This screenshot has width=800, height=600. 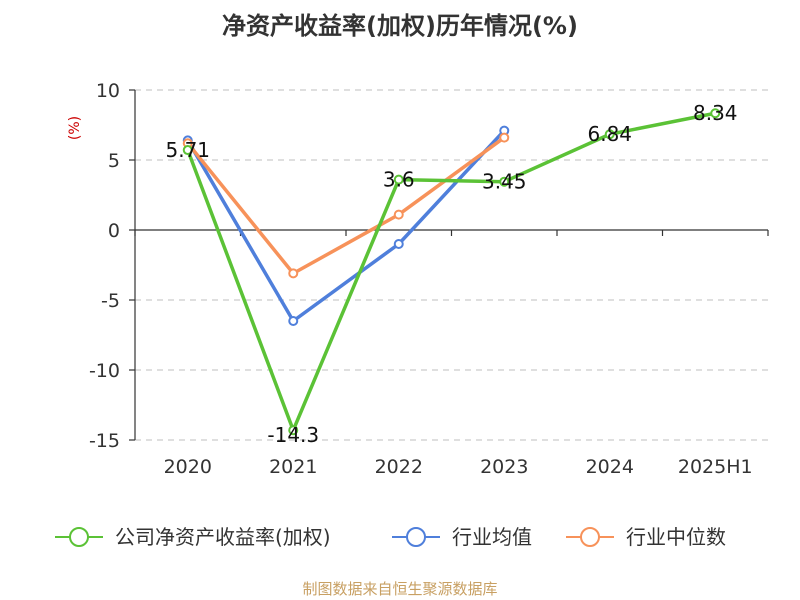 What do you see at coordinates (399, 589) in the screenshot?
I see `source-note: 制图数据来自恒生聚源数据库` at bounding box center [399, 589].